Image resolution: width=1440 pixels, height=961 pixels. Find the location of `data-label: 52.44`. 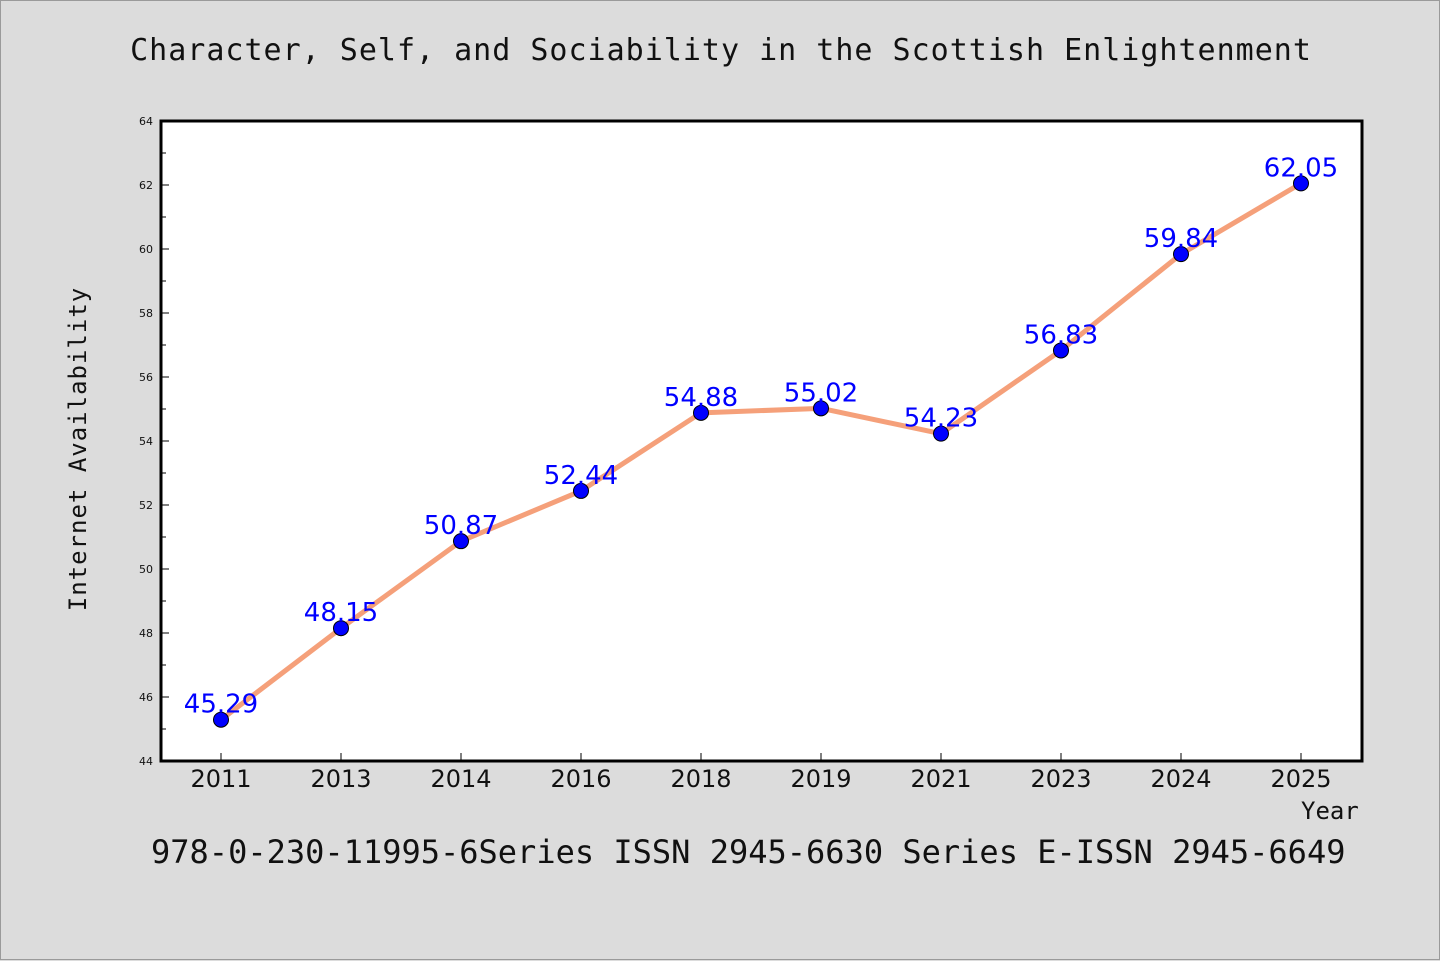

data-label: 52.44 is located at coordinates (581, 476).